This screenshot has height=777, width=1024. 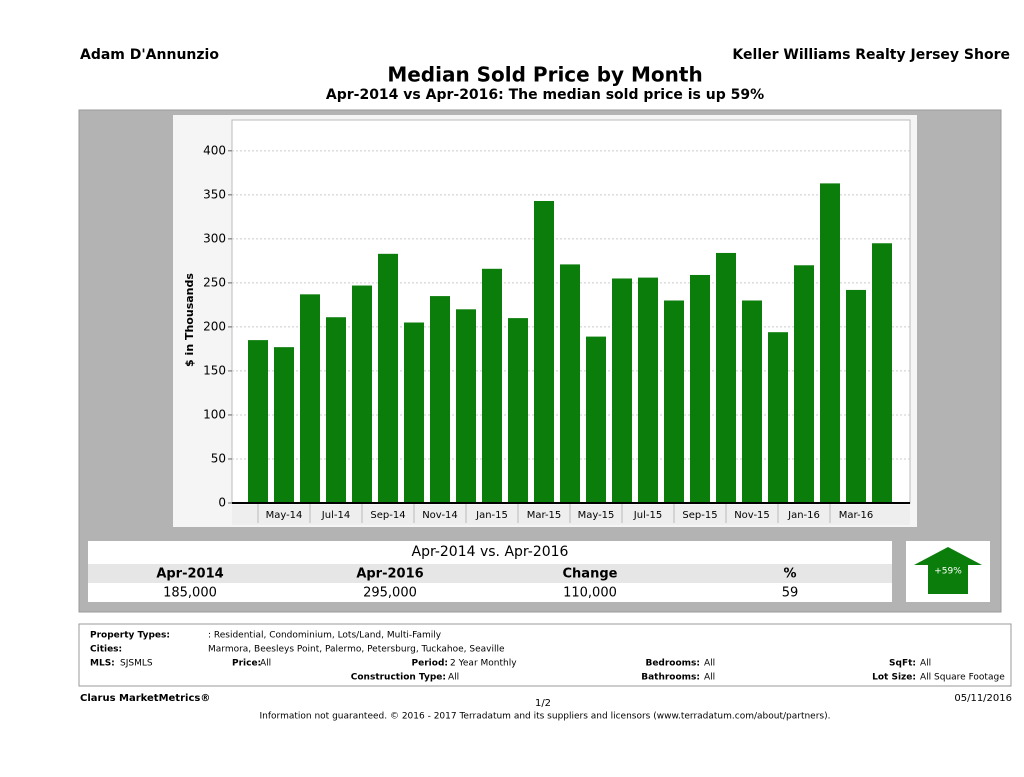 I want to click on brand: Clarus MarketMetrics®, so click(x=145, y=698).